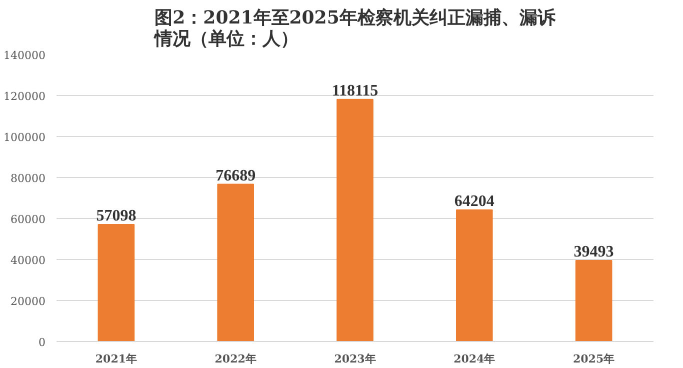 This screenshot has height=368, width=683. Describe the element at coordinates (116, 359) in the screenshot. I see `x-tick-label: 2021年` at that location.